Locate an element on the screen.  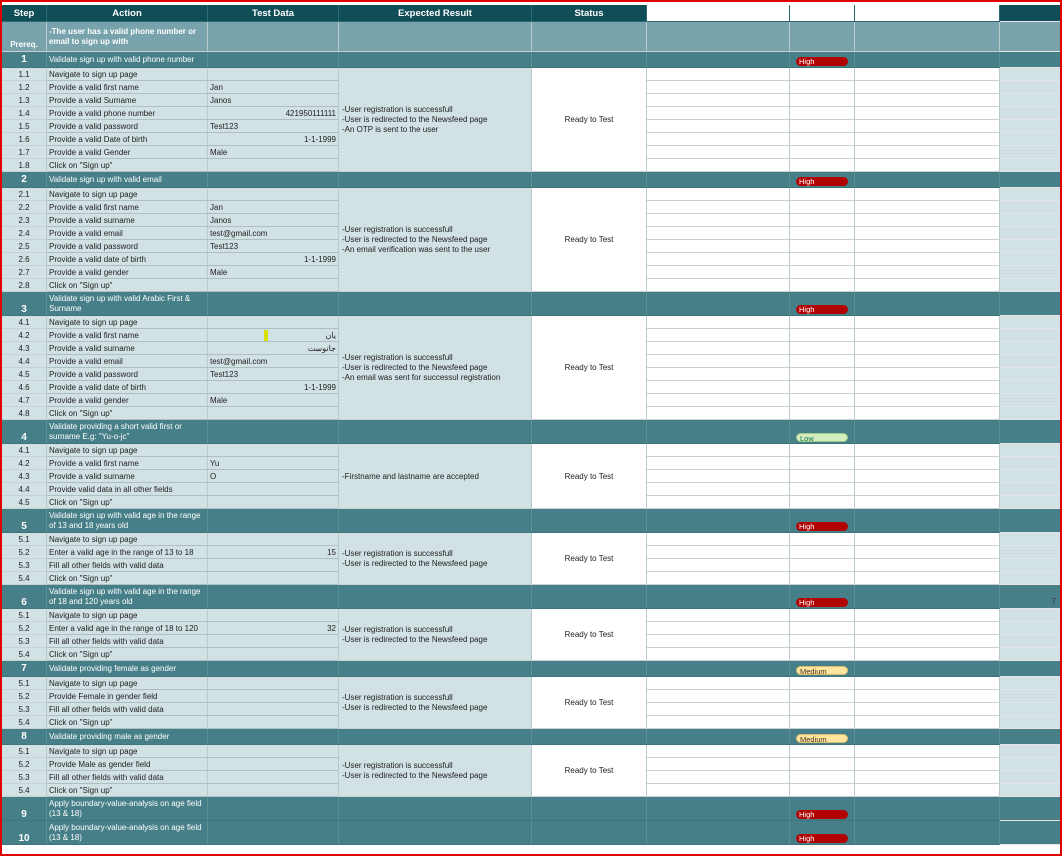
section-row-5-cell-6: High is located at coordinates (822, 521).